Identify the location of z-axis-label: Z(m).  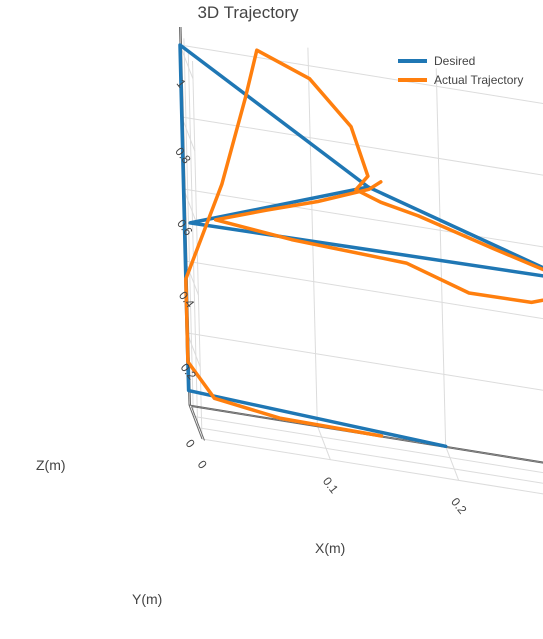
(51, 465).